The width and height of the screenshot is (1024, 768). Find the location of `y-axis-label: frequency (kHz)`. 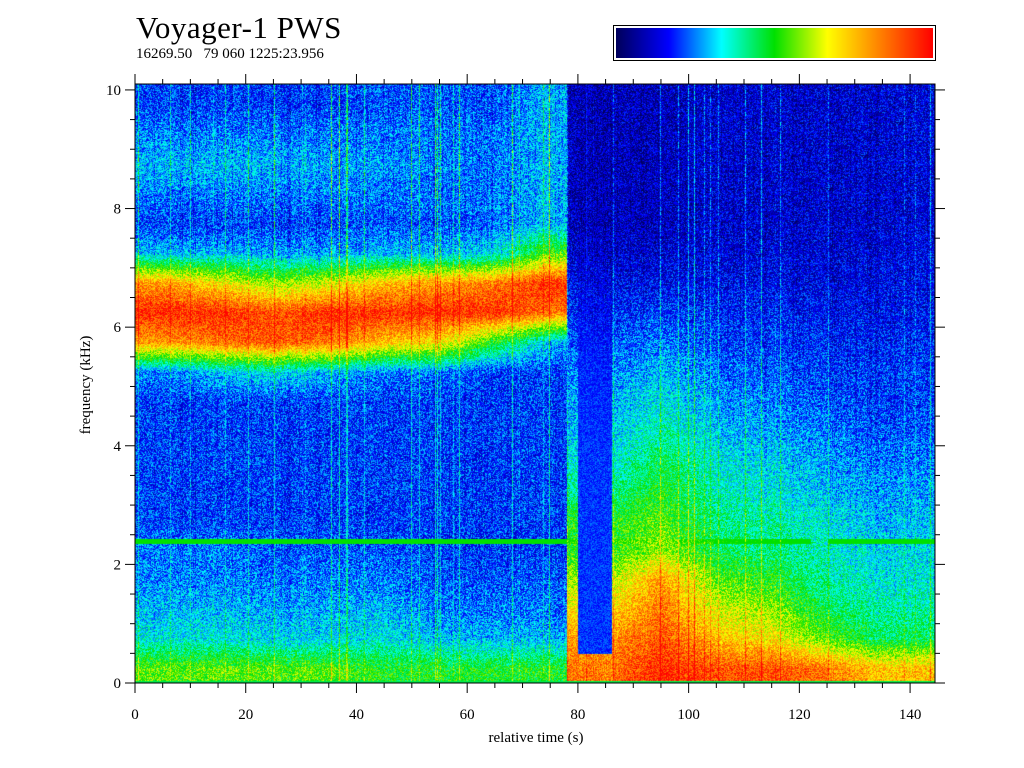

y-axis-label: frequency (kHz) is located at coordinates (86, 385).